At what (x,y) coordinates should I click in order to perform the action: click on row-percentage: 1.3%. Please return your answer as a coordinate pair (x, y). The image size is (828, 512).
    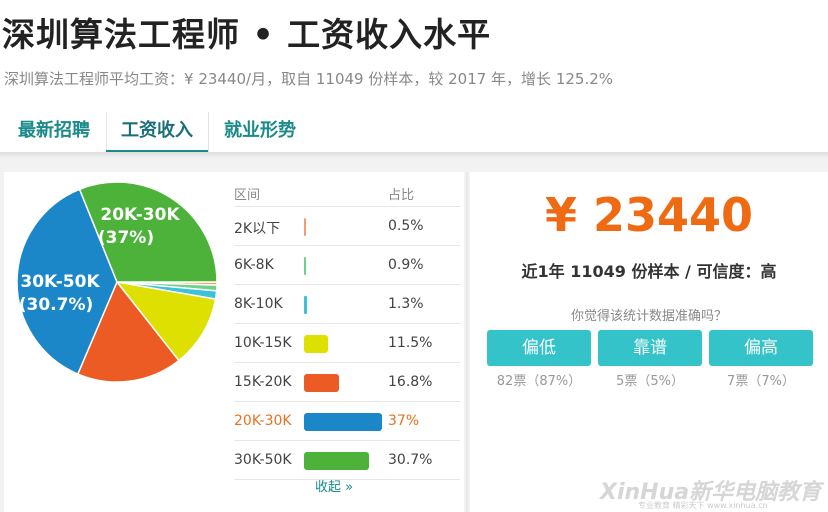
    Looking at the image, I should click on (406, 304).